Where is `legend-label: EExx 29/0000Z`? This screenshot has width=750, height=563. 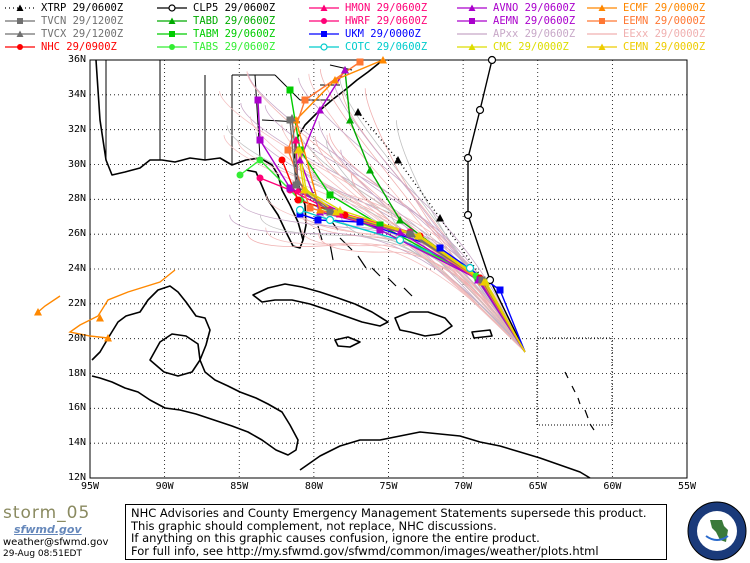
legend-label: EExx 29/0000Z is located at coordinates (664, 34).